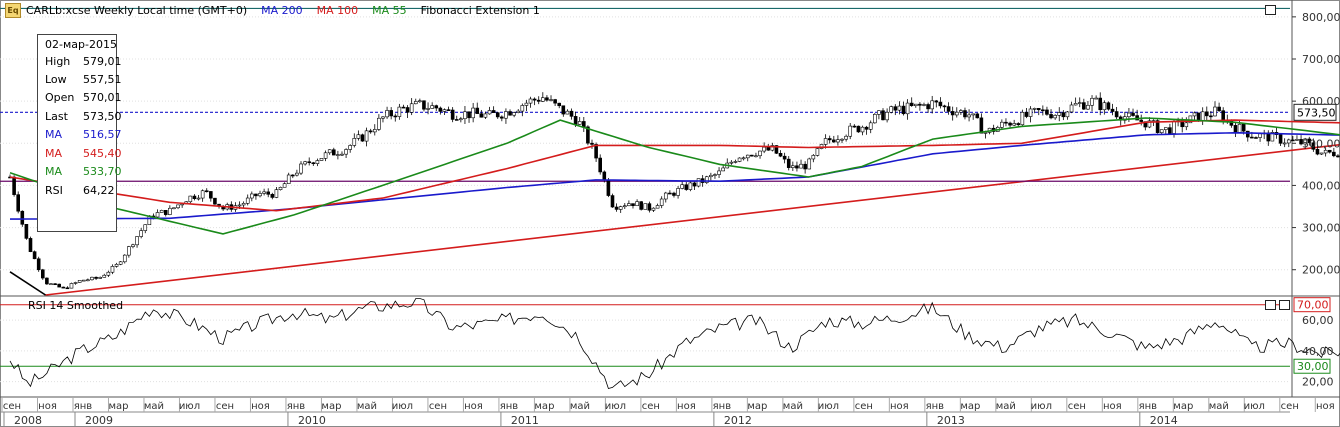 The width and height of the screenshot is (1340, 427). Describe the element at coordinates (480, 10) in the screenshot. I see `fibonacci-label: Fibonacci Extension 1` at that location.